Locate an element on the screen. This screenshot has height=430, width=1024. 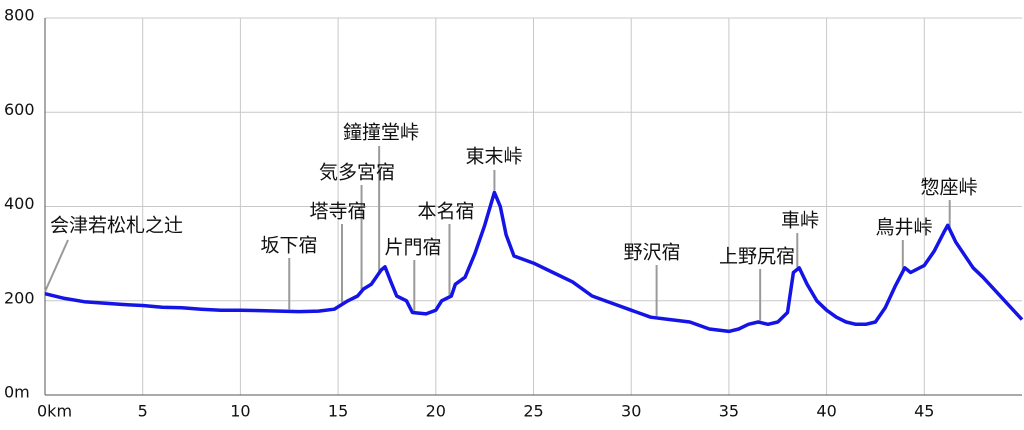
annotation-label: 車峠 is located at coordinates (800, 221).